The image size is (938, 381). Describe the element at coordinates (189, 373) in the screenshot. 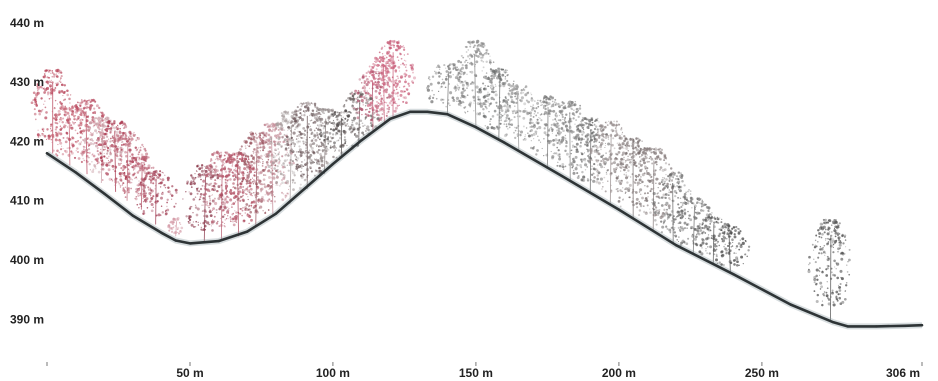

I see `x-tick-label: 50 m` at that location.